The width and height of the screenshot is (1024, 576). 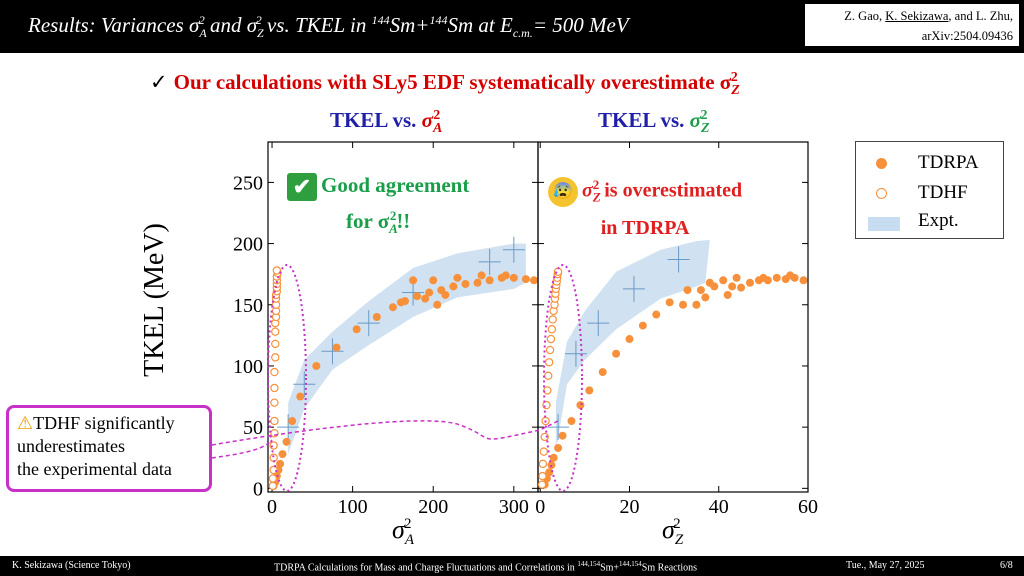 I want to click on y-tick-label: 50, so click(x=253, y=428).